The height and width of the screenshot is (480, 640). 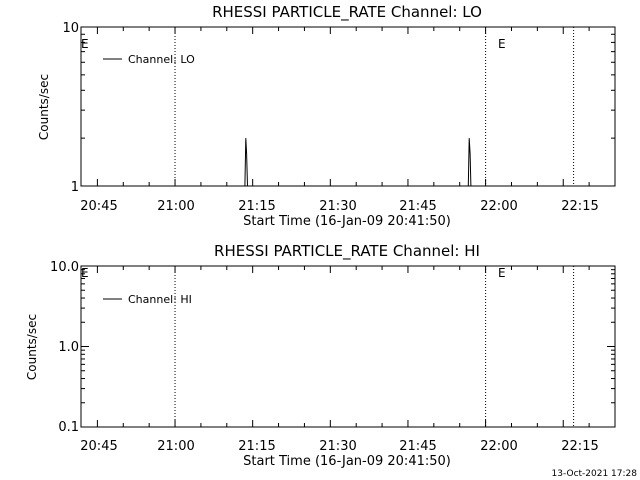 I want to click on panel-lo-markers: E E, so click(x=293, y=44).